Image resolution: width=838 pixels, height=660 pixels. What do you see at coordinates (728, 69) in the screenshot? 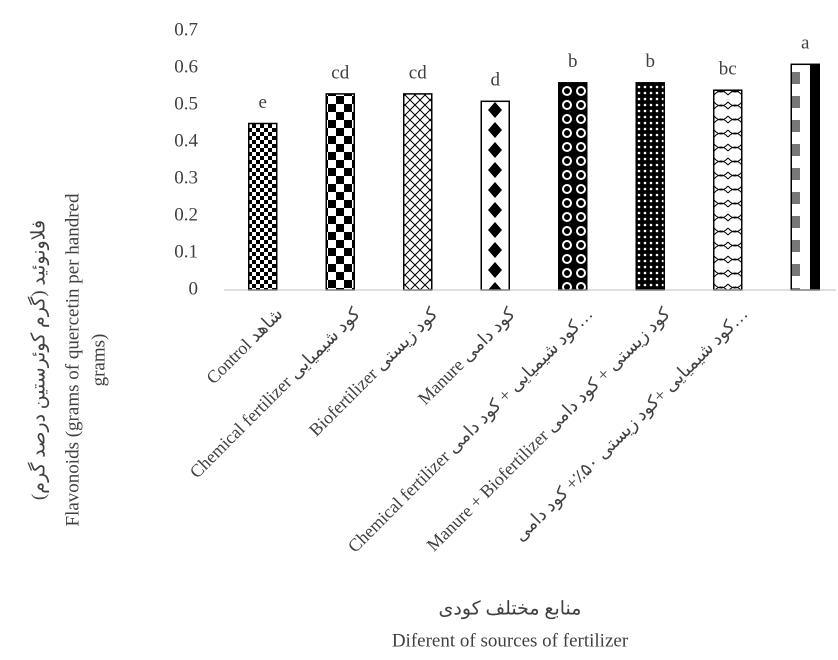
I see `bar-annotation: bc` at bounding box center [728, 69].